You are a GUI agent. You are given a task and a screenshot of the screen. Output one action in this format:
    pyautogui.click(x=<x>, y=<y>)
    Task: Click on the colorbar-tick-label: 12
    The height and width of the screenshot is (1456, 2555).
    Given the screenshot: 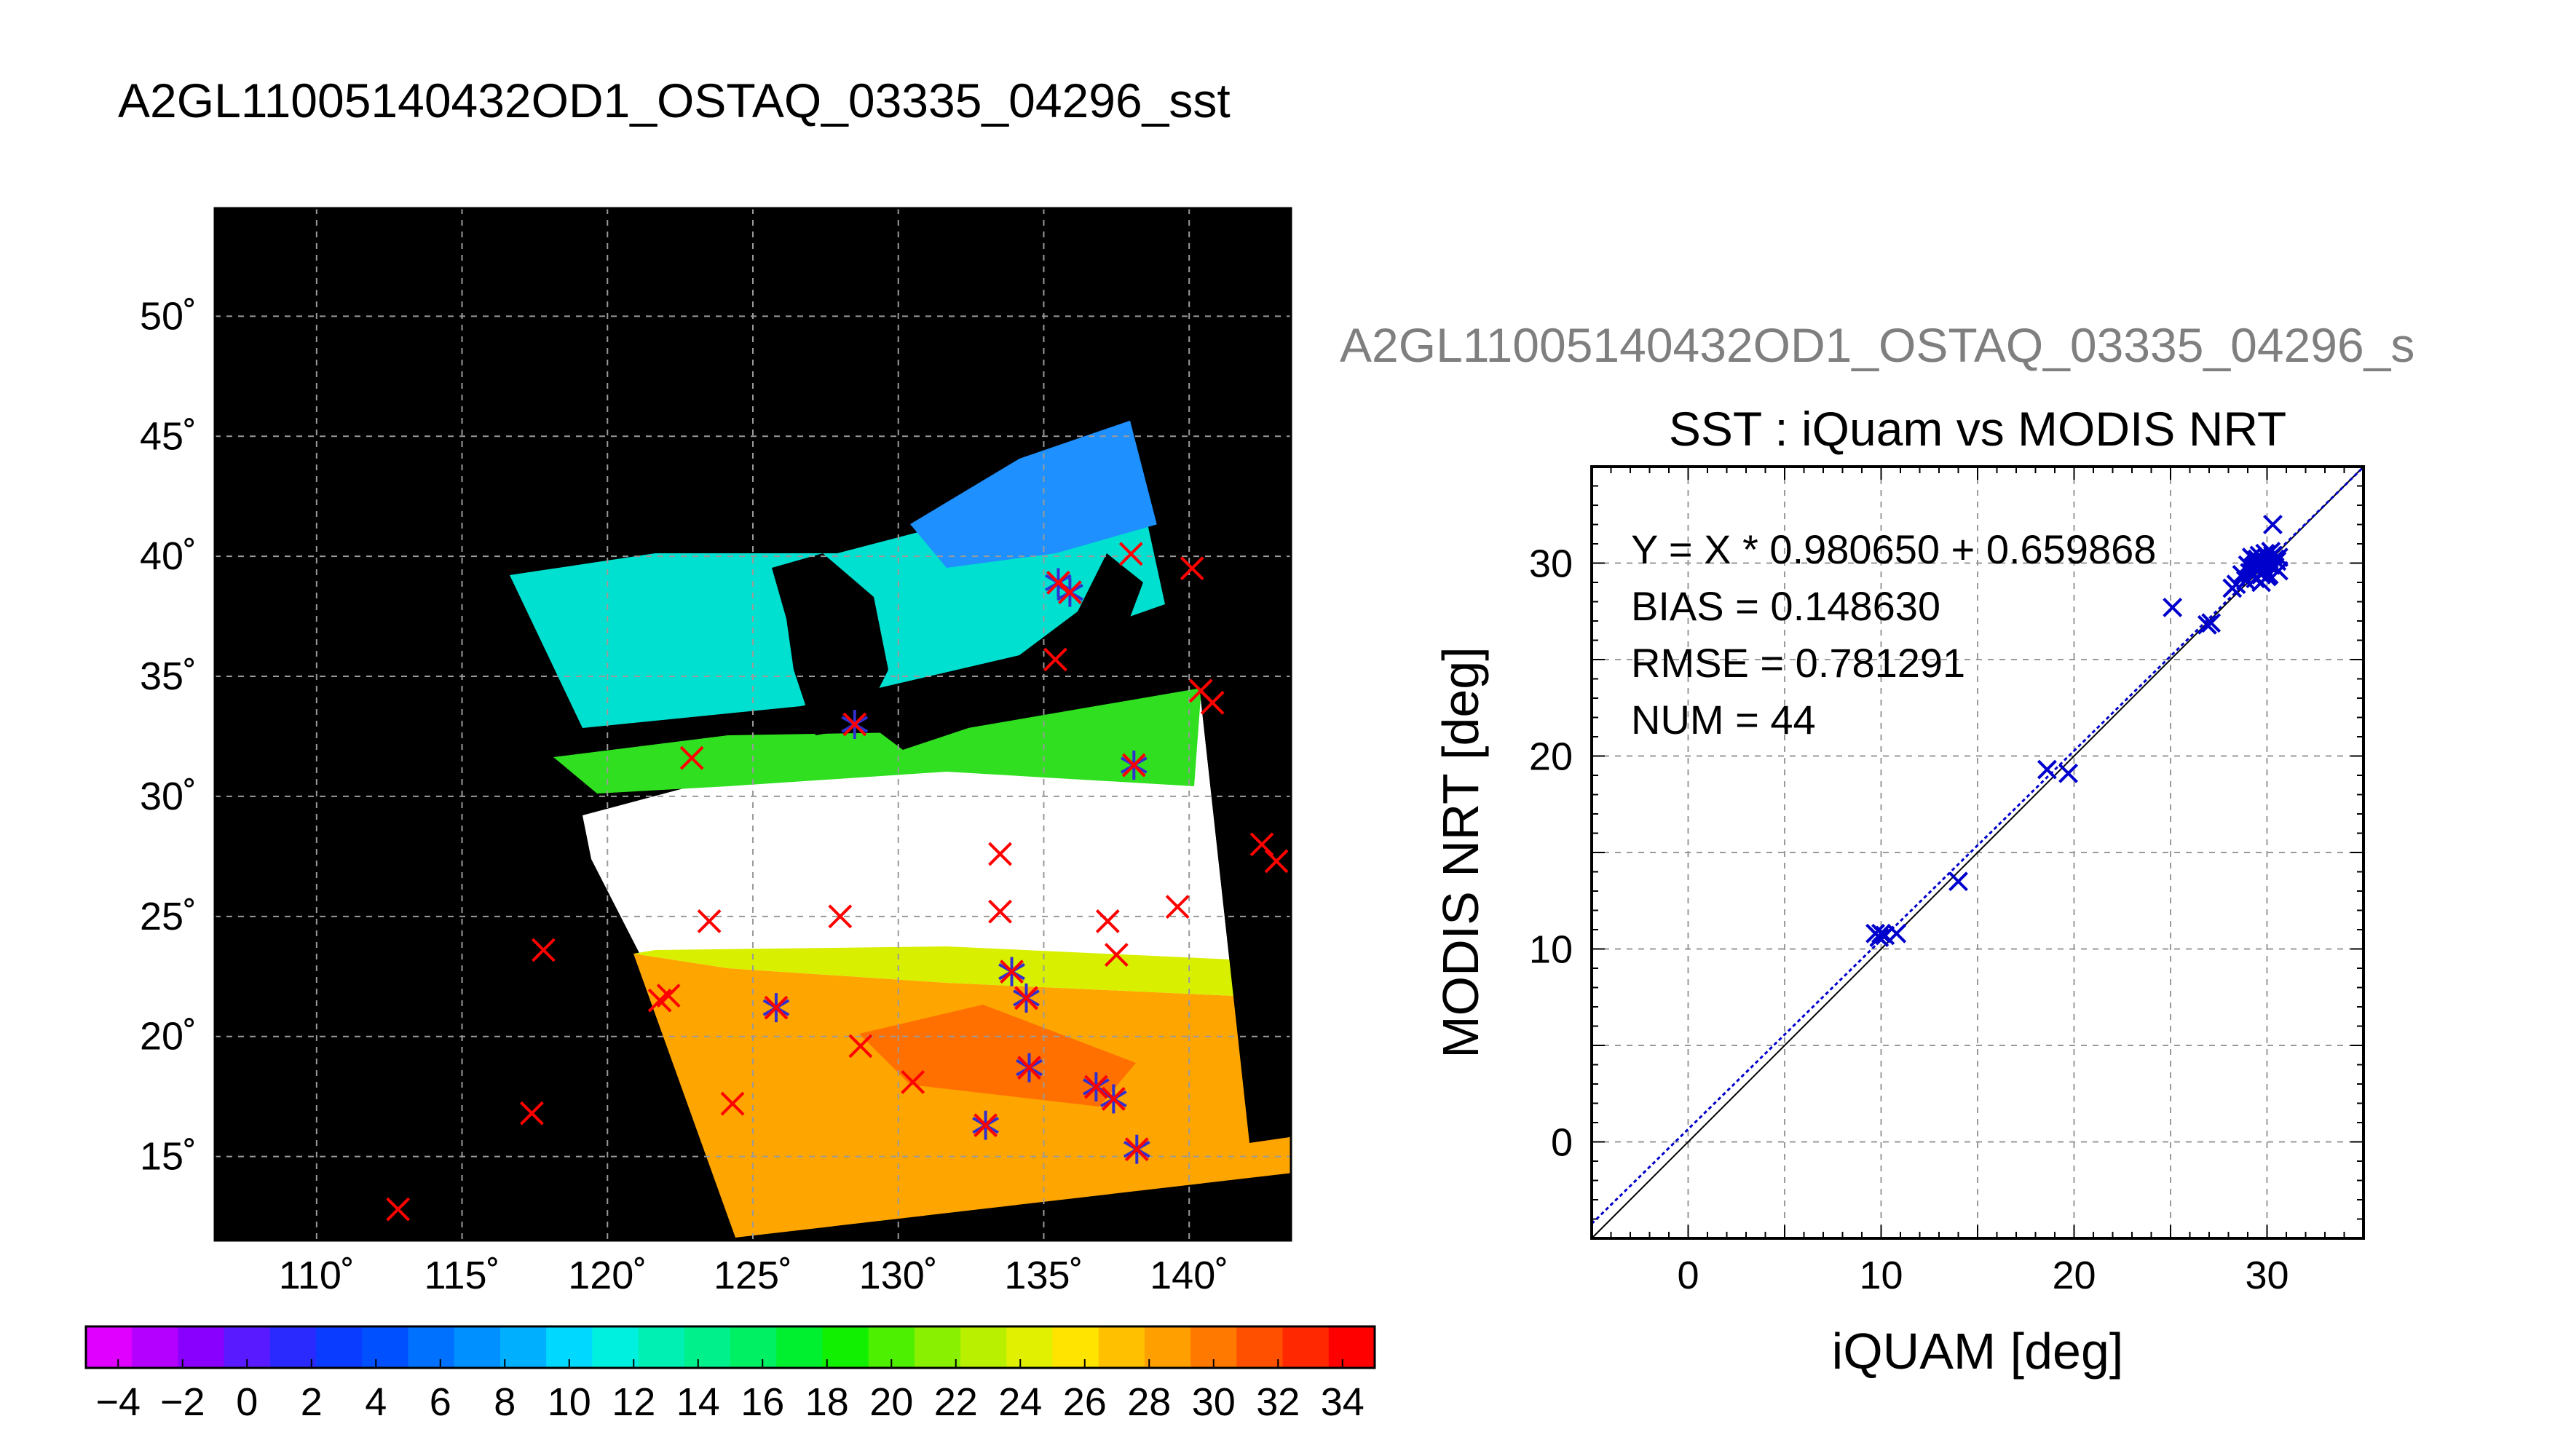 What is the action you would take?
    pyautogui.click(x=633, y=1402)
    